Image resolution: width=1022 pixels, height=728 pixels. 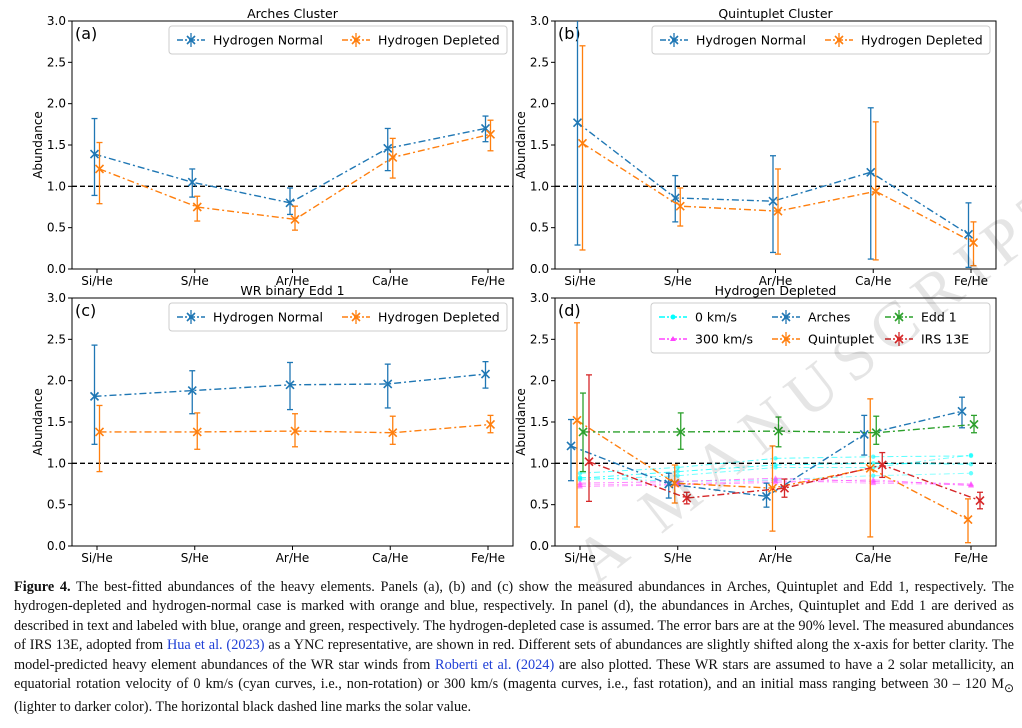 What do you see at coordinates (569, 310) in the screenshot?
I see `panel-label: (d)` at bounding box center [569, 310].